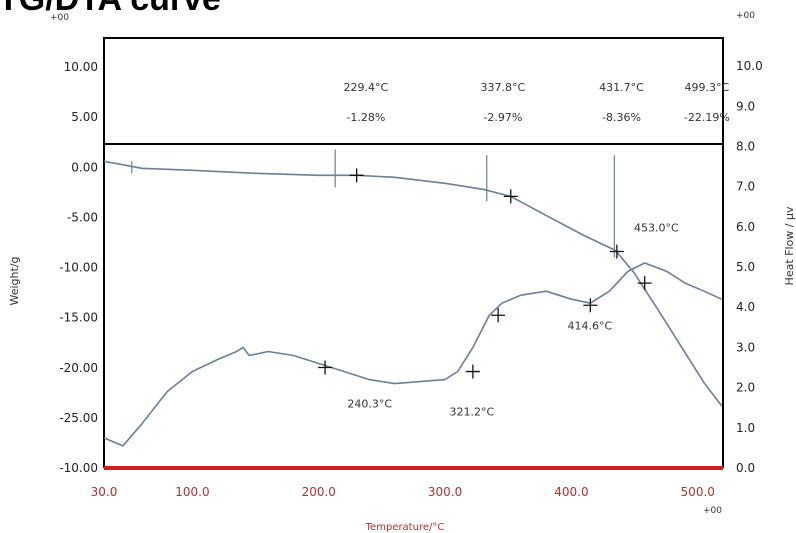 The width and height of the screenshot is (796, 533). I want to click on peak-temperature-label: 414.6°C, so click(590, 325).